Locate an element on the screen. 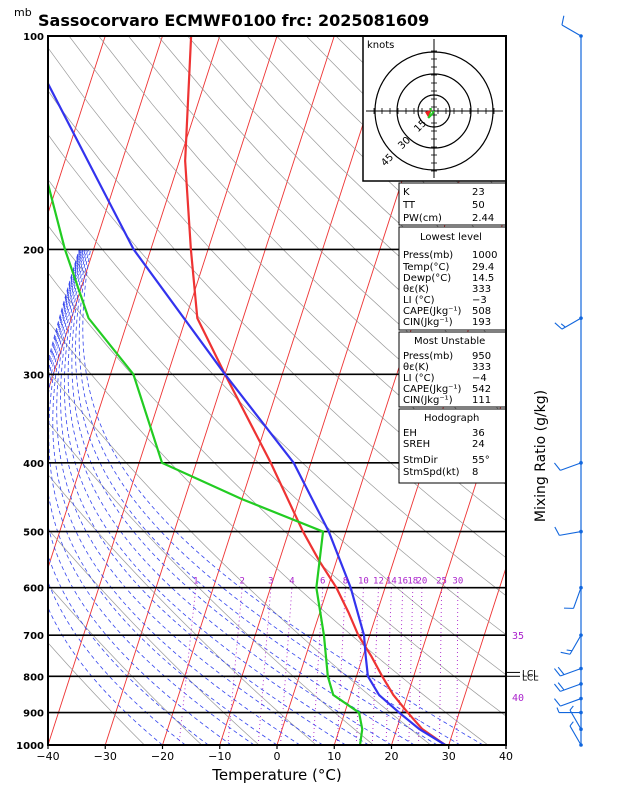 The image size is (618, 800). lowest-li-value: −3 is located at coordinates (479, 300).